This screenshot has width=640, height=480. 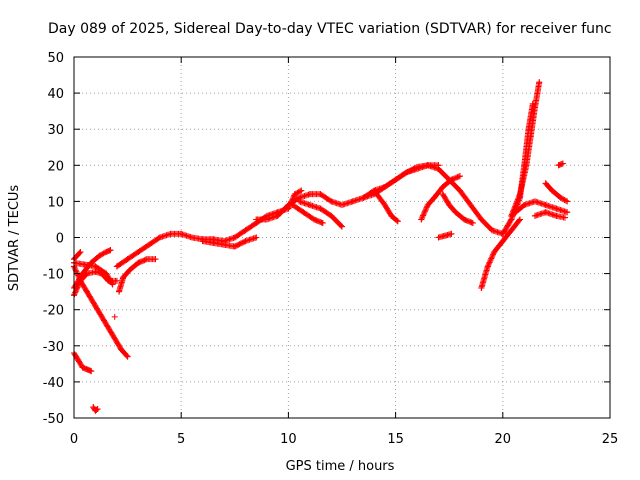 What do you see at coordinates (55, 202) in the screenshot?
I see `y-tick-label: 10` at bounding box center [55, 202].